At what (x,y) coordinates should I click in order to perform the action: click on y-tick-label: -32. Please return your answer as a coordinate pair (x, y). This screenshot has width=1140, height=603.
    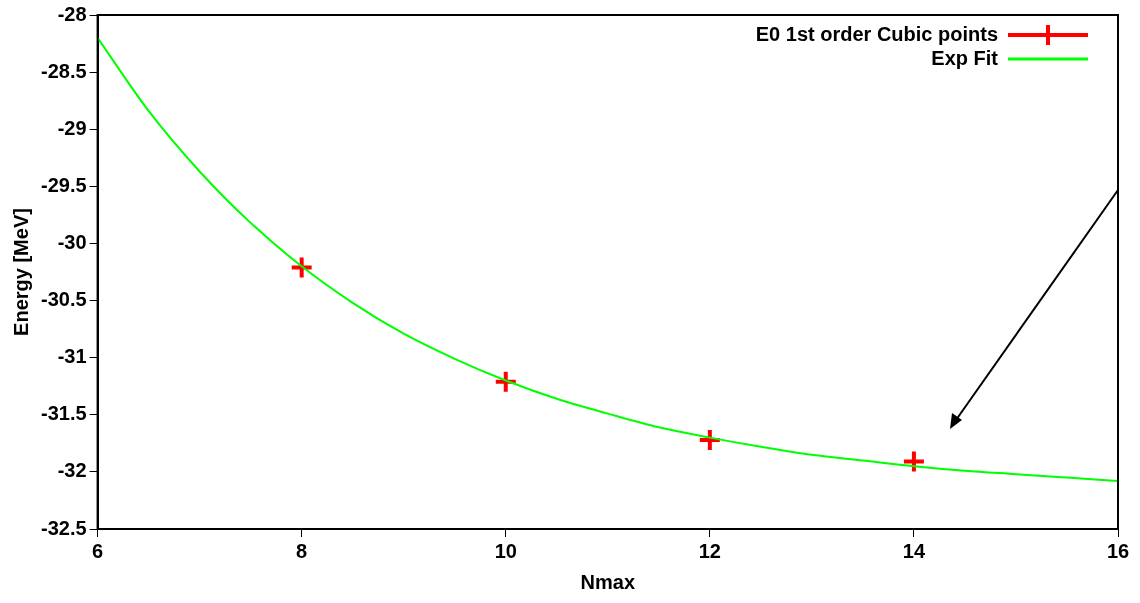
    Looking at the image, I should click on (72, 470).